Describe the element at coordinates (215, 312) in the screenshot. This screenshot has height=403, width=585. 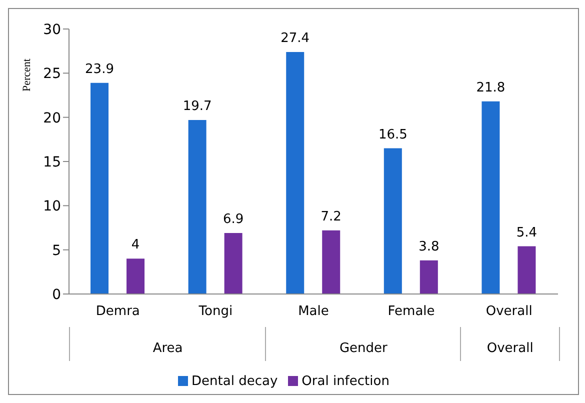
I see `x-tick-label: Tongi` at that location.